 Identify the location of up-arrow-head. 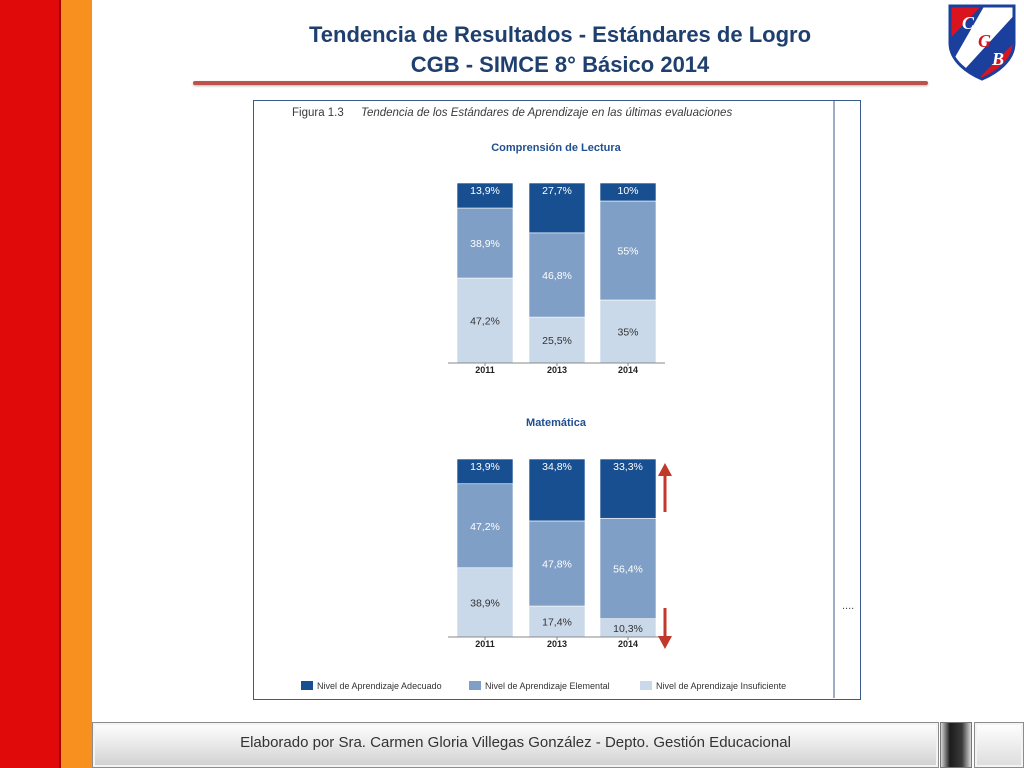
(665, 469).